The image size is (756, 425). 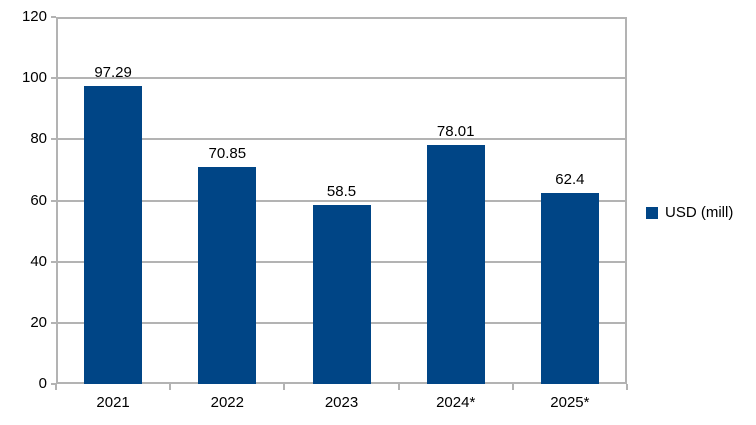 What do you see at coordinates (34, 78) in the screenshot?
I see `y-axis-label: 100` at bounding box center [34, 78].